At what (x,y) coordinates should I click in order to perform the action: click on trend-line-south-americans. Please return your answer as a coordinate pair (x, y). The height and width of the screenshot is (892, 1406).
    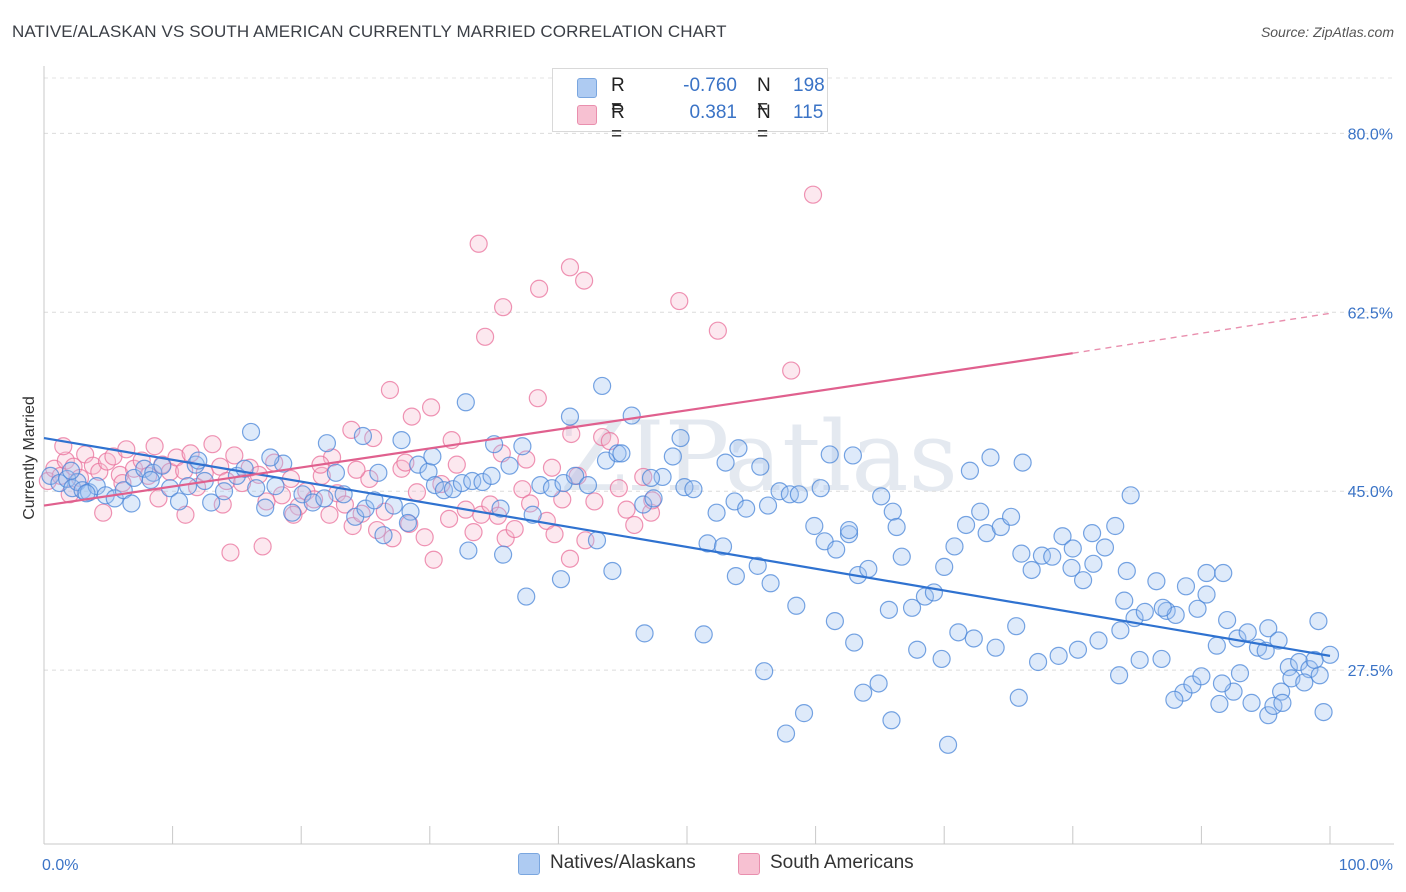
    Looking at the image, I should click on (558, 429).